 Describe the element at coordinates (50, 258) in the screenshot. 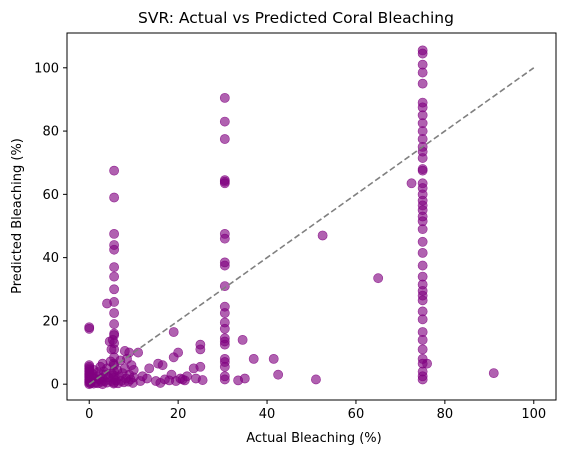

I see `y-tick-label: 40` at that location.